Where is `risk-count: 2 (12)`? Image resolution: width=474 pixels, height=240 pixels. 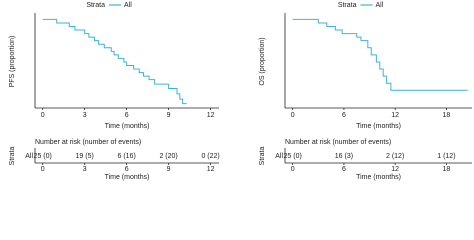
risk-count: 2 (12) is located at coordinates (395, 156).